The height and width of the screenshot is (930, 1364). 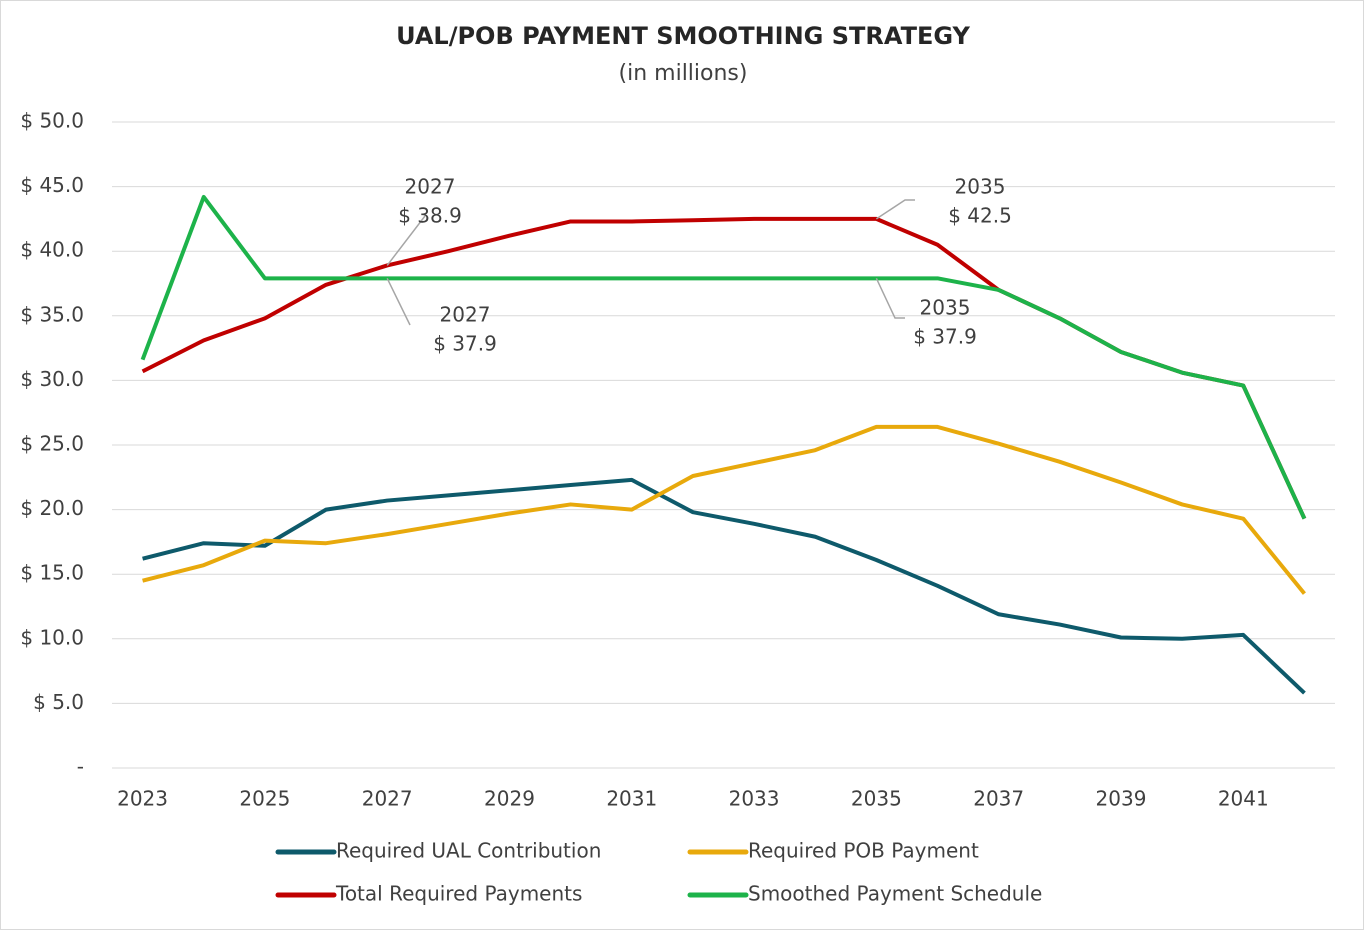 What do you see at coordinates (52, 121) in the screenshot?
I see `y-tick-label: $ 50.0` at bounding box center [52, 121].